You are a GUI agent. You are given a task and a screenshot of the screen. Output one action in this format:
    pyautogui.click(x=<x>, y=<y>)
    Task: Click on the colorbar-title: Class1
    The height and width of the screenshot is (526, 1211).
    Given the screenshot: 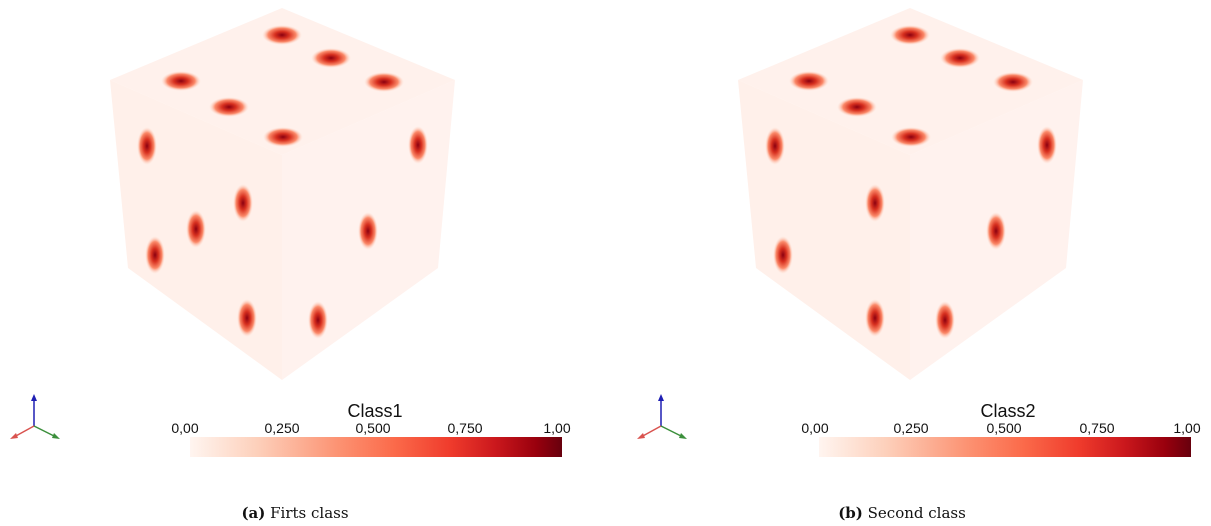 What is the action you would take?
    pyautogui.click(x=375, y=411)
    